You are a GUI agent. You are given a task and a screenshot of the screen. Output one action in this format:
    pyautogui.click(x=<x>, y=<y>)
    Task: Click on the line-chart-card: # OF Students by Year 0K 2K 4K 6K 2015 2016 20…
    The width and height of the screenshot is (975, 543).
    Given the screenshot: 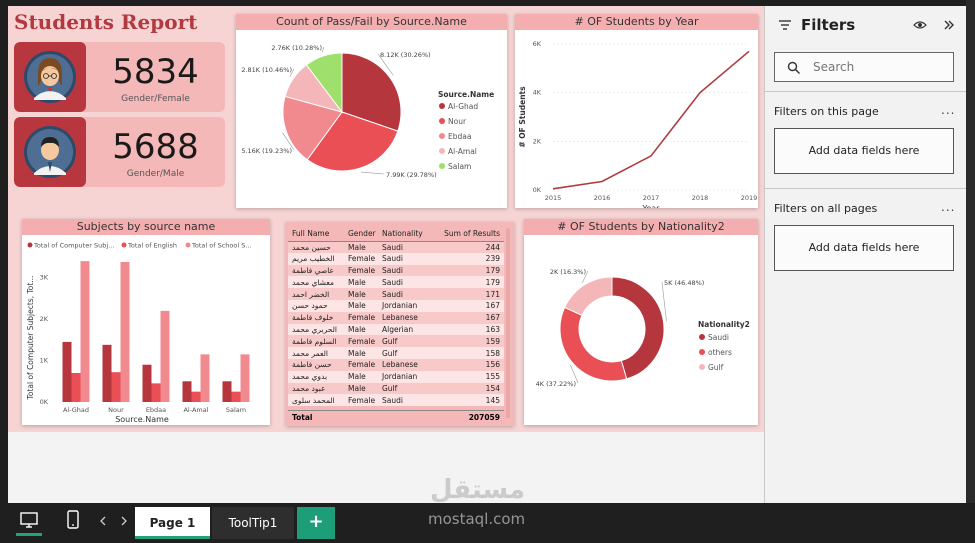 What is the action you would take?
    pyautogui.click(x=636, y=111)
    